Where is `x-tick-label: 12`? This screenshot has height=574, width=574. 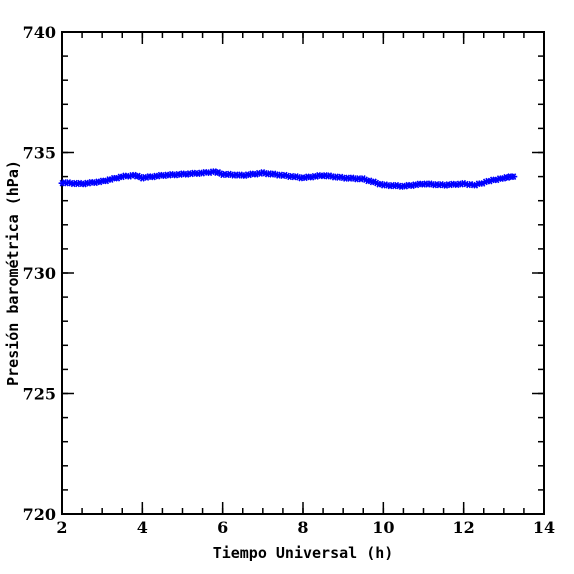
x-tick-label: 12 is located at coordinates (464, 527).